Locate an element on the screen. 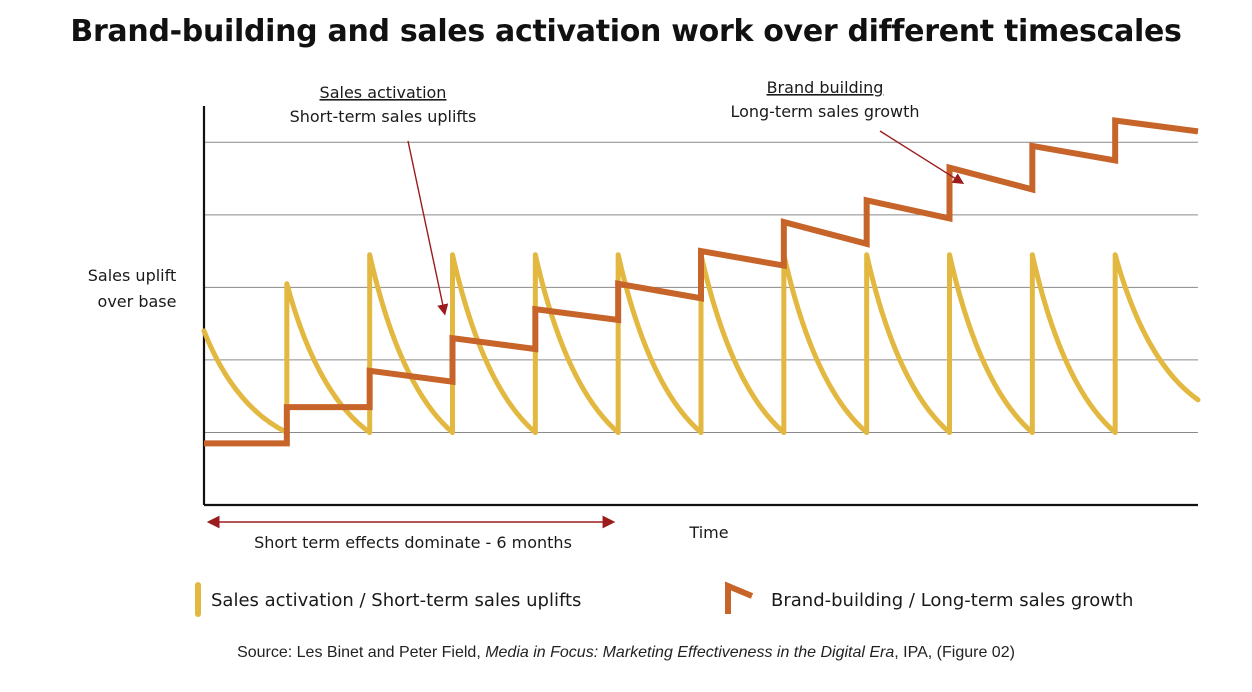  source-suffix: , IPA, (Figure 02) is located at coordinates (954, 652).